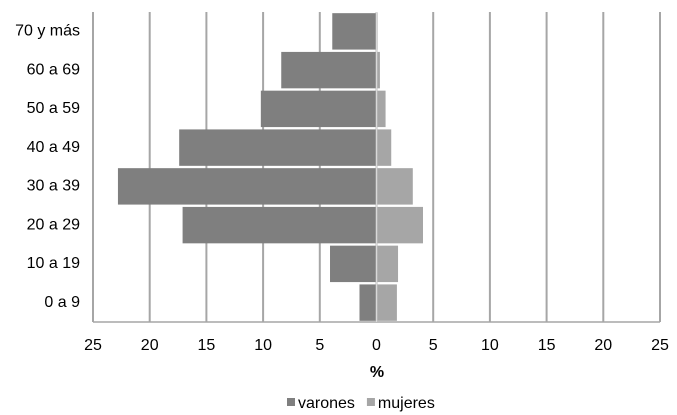  What do you see at coordinates (376, 345) in the screenshot?
I see `x-tick-label: 0` at bounding box center [376, 345].